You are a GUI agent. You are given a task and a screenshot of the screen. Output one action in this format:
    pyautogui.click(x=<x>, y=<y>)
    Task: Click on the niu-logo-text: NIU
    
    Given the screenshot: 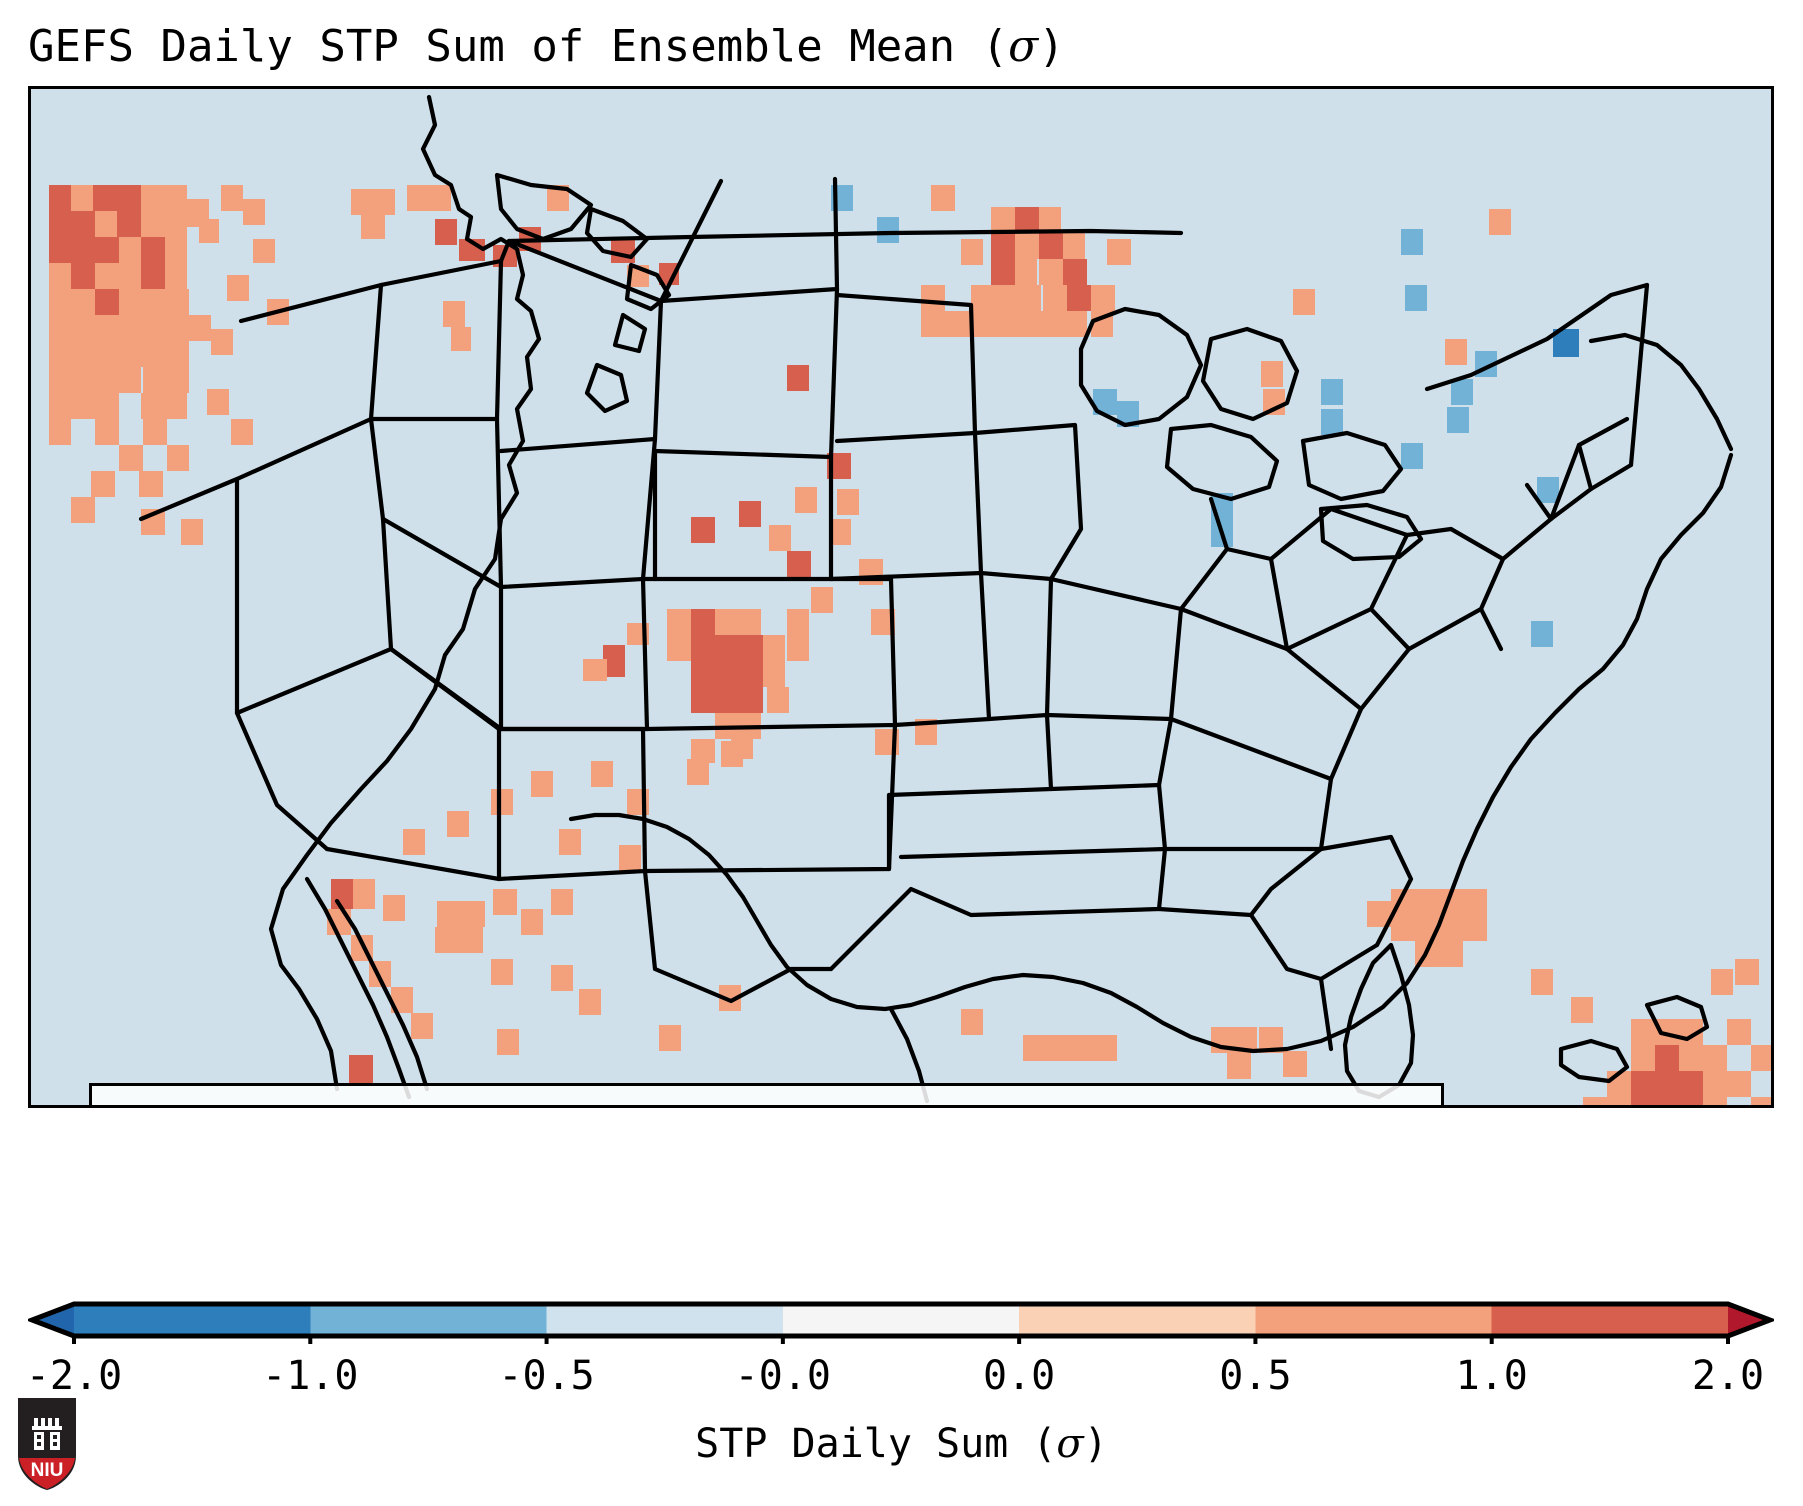 What is the action you would take?
    pyautogui.click(x=47, y=1470)
    